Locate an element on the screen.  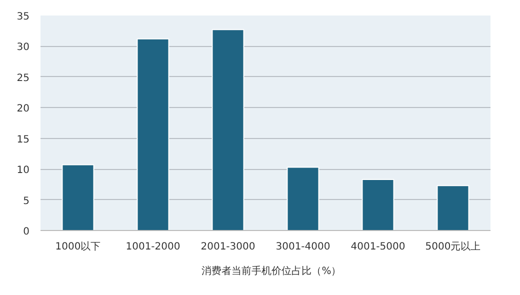
x-tick-label: 3001-4000 is located at coordinates (303, 247).